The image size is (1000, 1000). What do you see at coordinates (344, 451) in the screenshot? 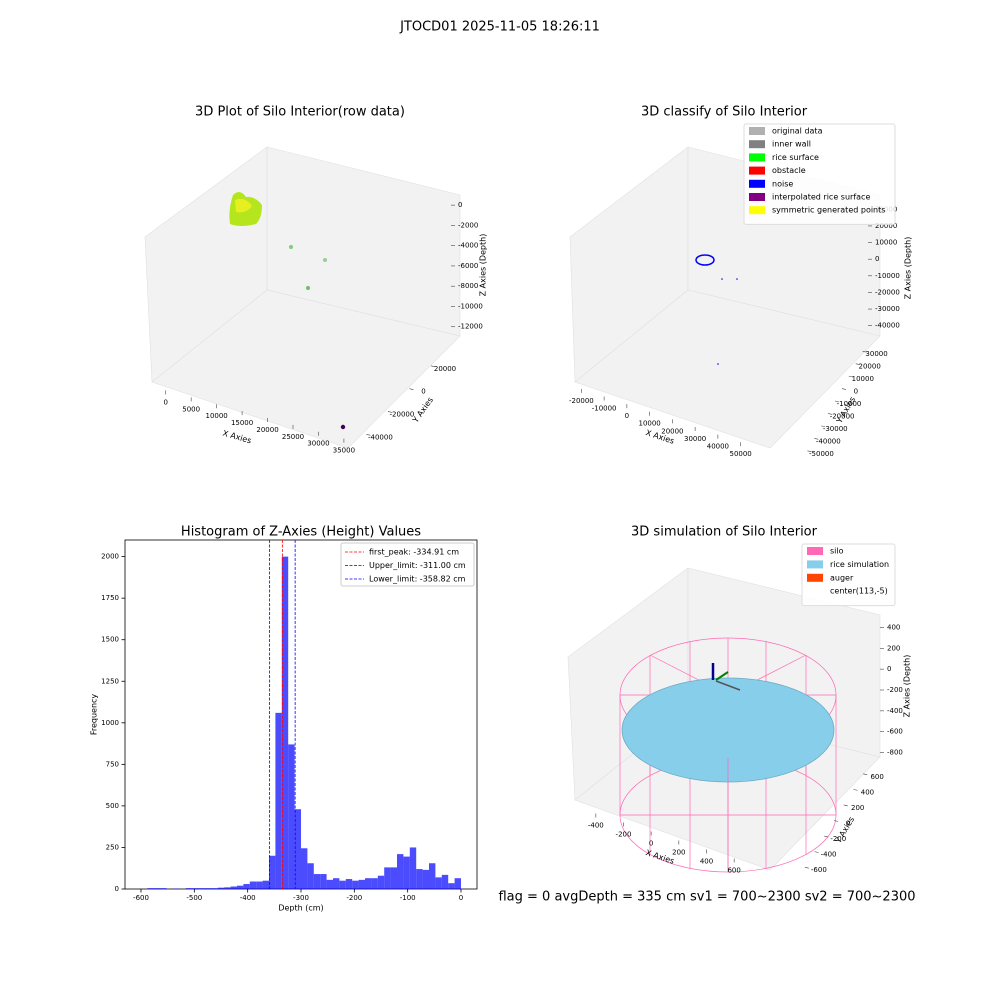
I see `x-tick-label: 35000` at bounding box center [344, 451].